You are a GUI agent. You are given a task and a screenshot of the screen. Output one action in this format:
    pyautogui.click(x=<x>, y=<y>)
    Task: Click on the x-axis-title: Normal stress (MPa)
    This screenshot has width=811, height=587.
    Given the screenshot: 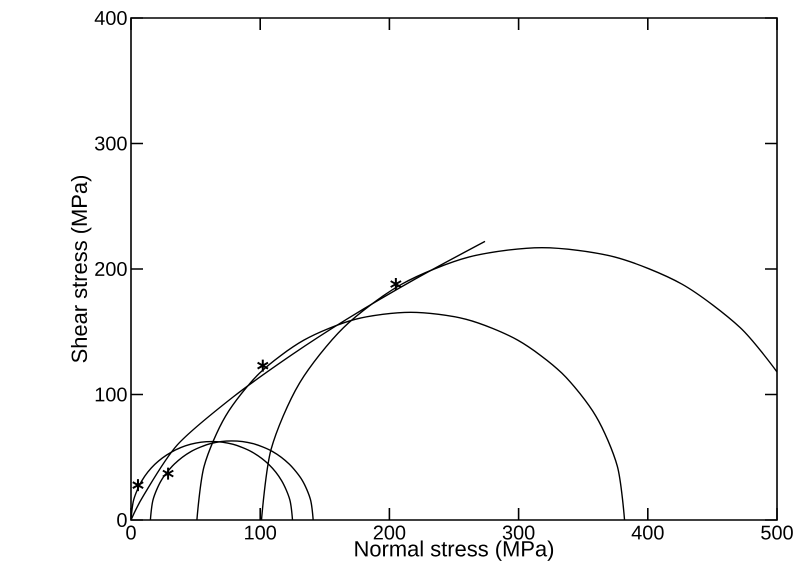 What is the action you would take?
    pyautogui.click(x=454, y=550)
    